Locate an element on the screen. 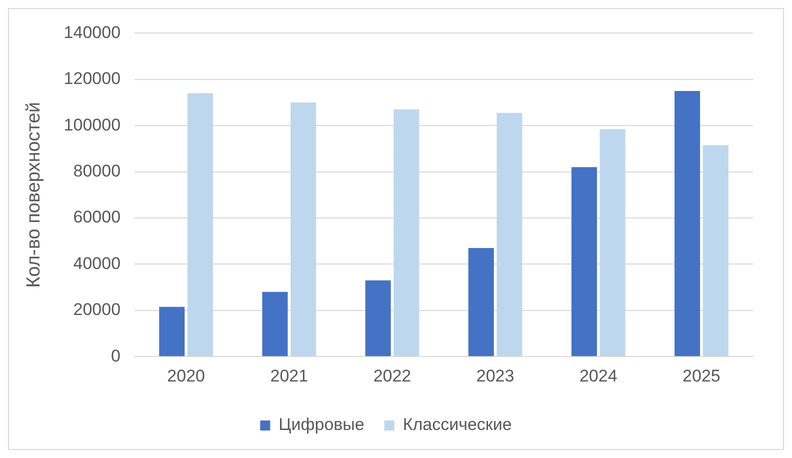  x-tick-label: 2021 is located at coordinates (289, 376).